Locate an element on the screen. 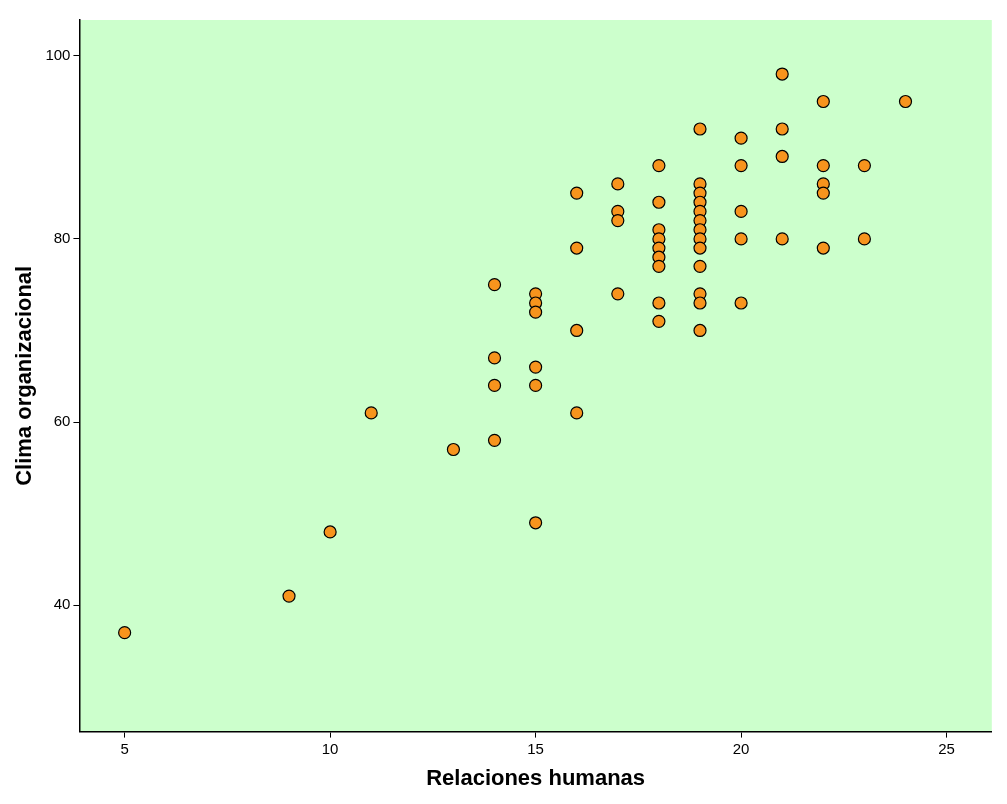  x-tick-label: 25 is located at coordinates (946, 748).